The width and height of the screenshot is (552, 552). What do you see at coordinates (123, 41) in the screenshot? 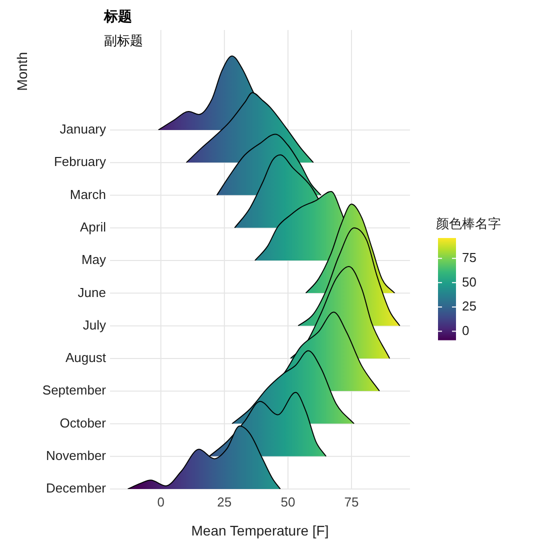
I see `chart-subtitle: 副标题` at bounding box center [123, 41].